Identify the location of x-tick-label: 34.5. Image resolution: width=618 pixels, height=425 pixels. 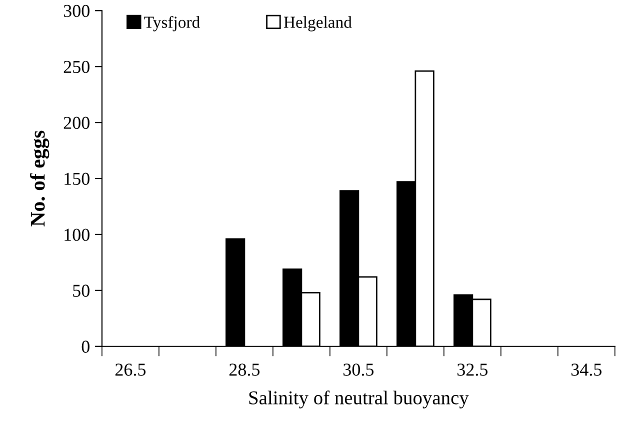
(586, 370).